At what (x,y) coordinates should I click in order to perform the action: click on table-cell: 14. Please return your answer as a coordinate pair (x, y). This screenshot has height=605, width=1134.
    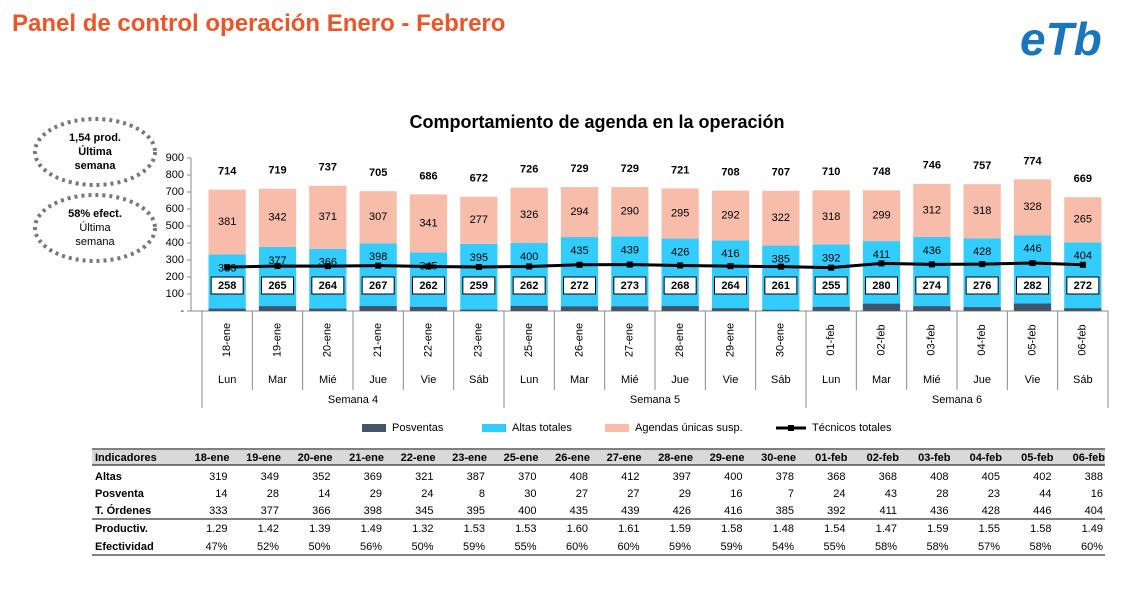
    Looking at the image, I should click on (221, 494).